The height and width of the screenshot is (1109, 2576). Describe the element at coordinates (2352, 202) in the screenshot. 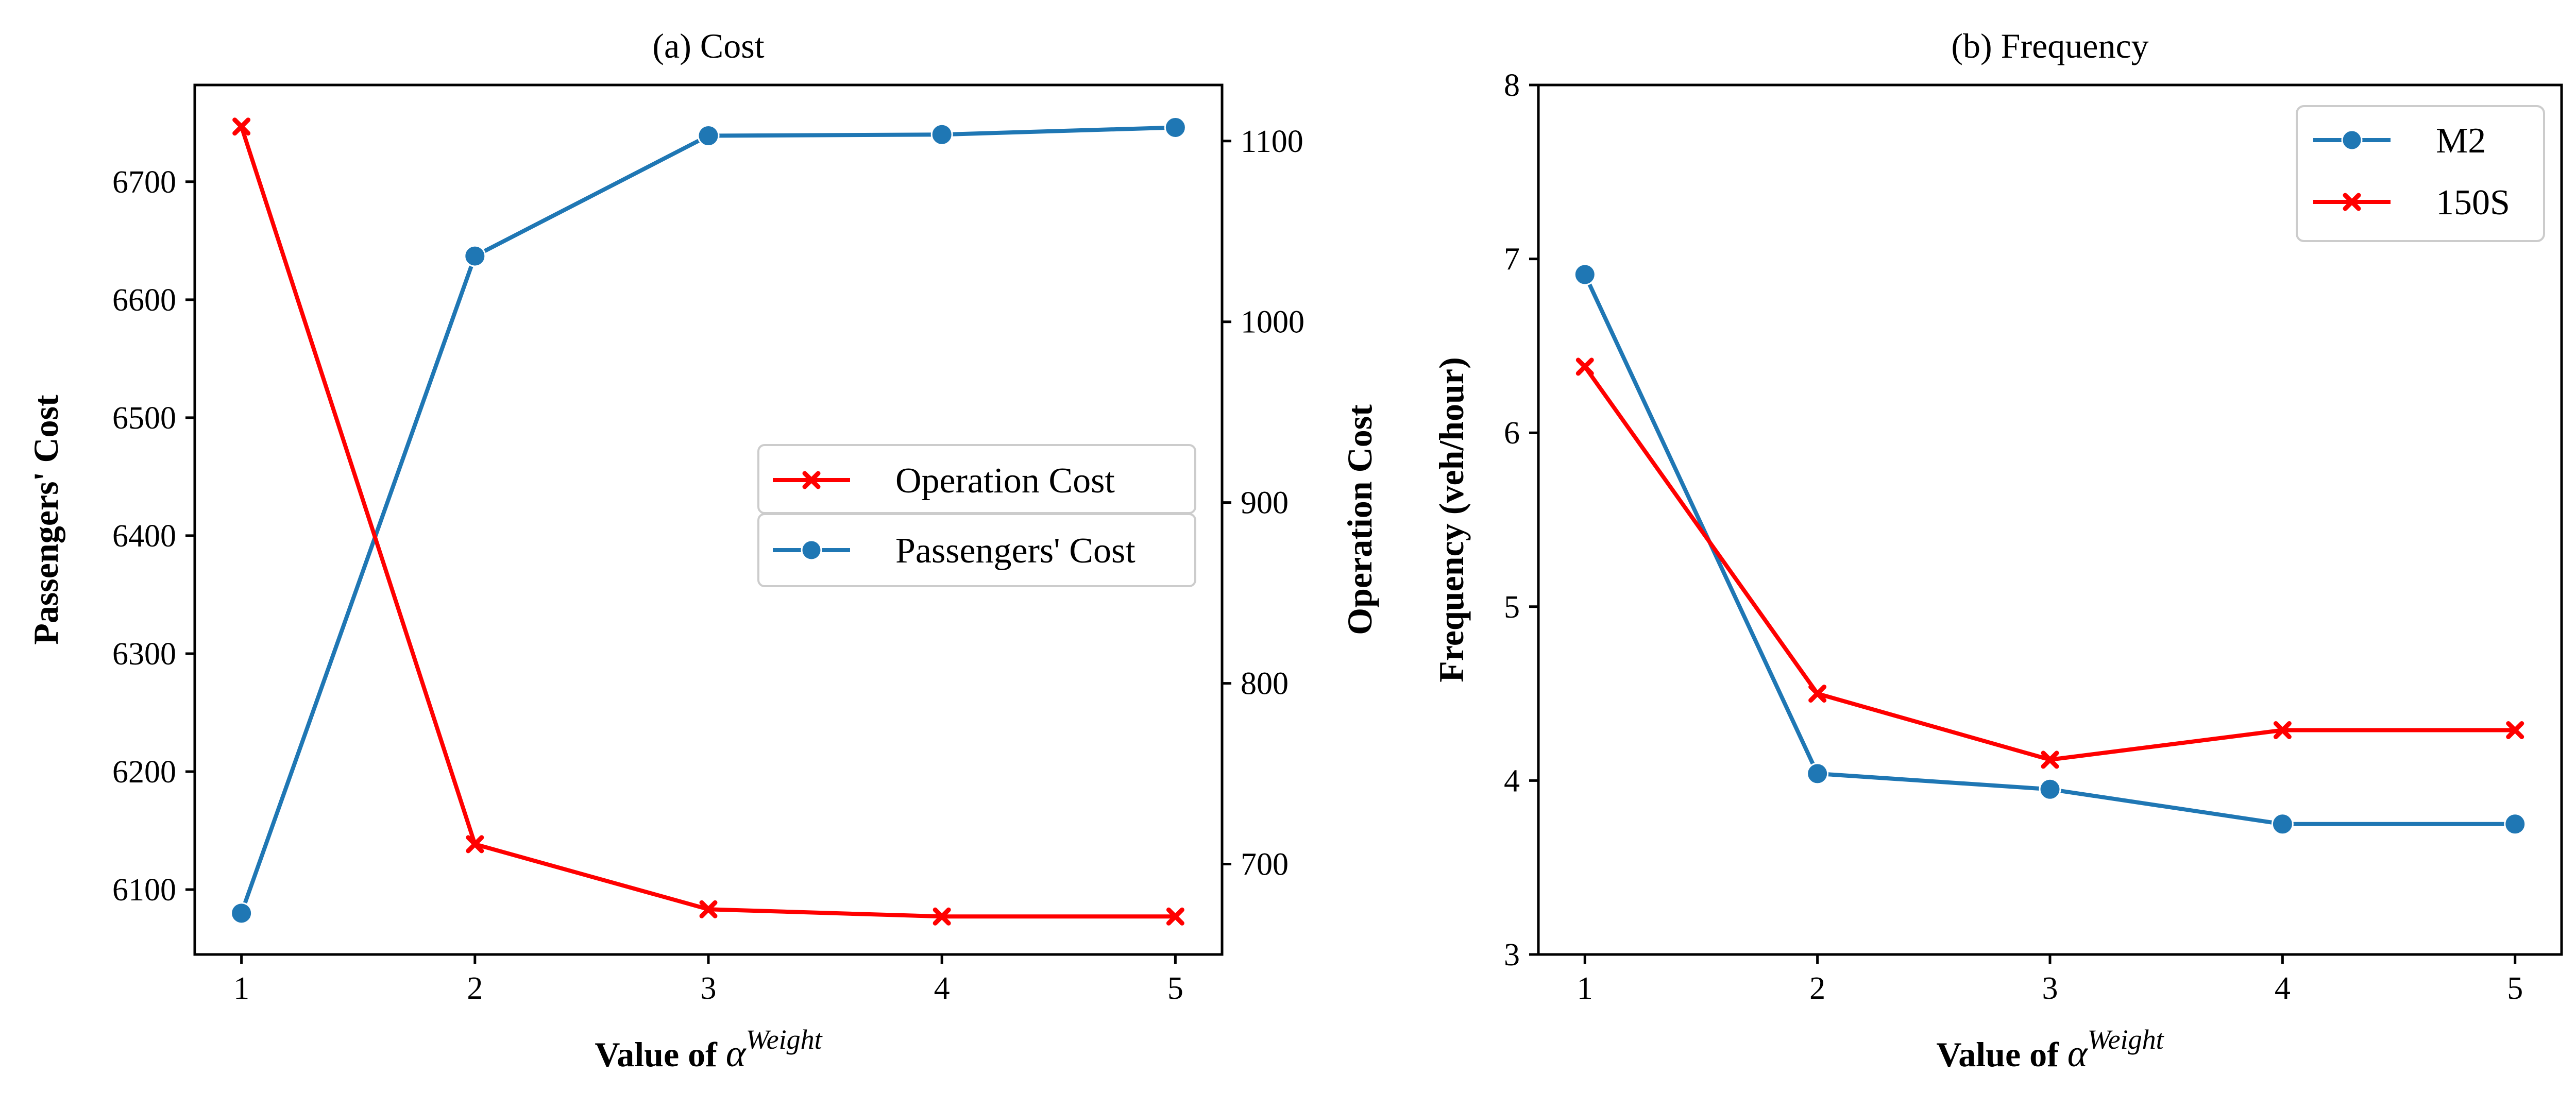

I see `legend-marker-150s` at that location.